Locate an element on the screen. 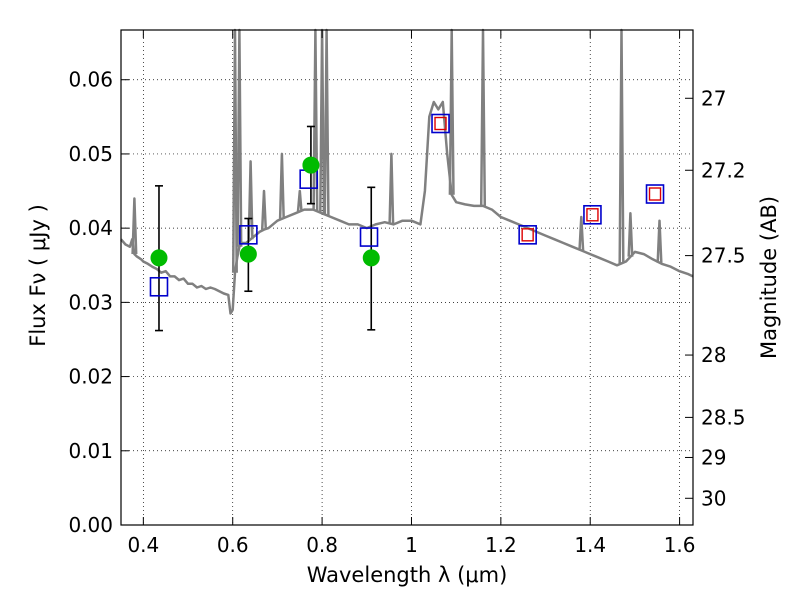 The width and height of the screenshot is (800, 604). y-tick-label: 0.05 is located at coordinates (90, 154).